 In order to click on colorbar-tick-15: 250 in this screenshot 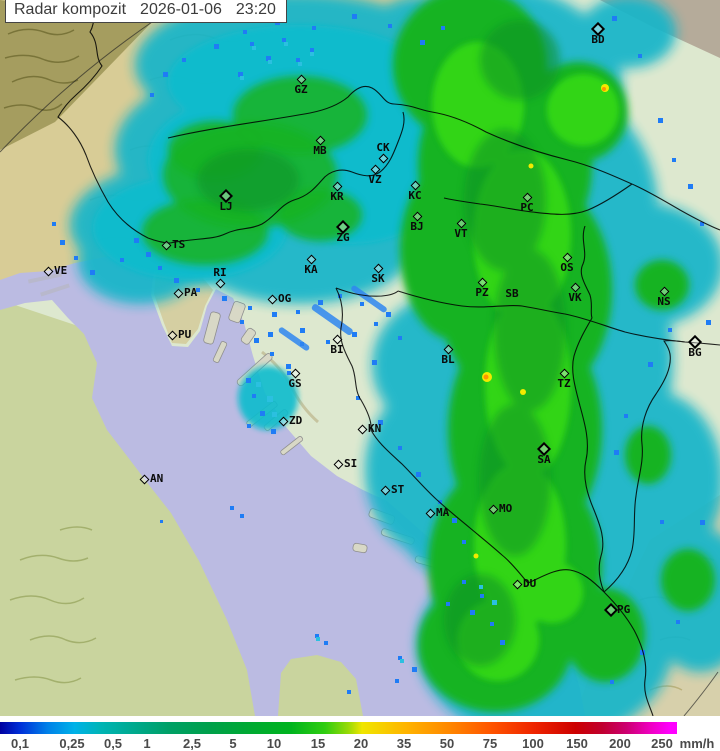, I will do `click(662, 743)`.